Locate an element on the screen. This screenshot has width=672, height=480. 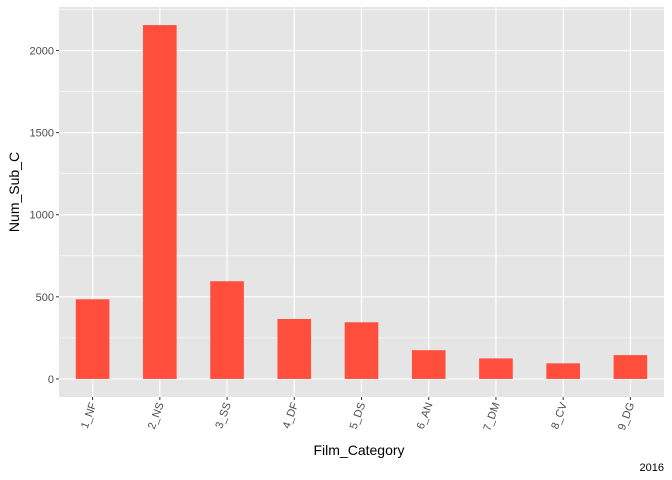
y-tick-label: 0 is located at coordinates (51, 380).